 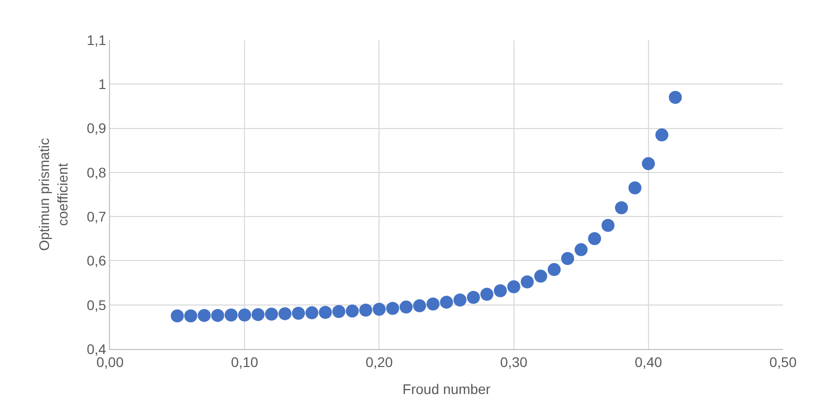 I want to click on x-tick-label: 0,50, so click(x=783, y=362).